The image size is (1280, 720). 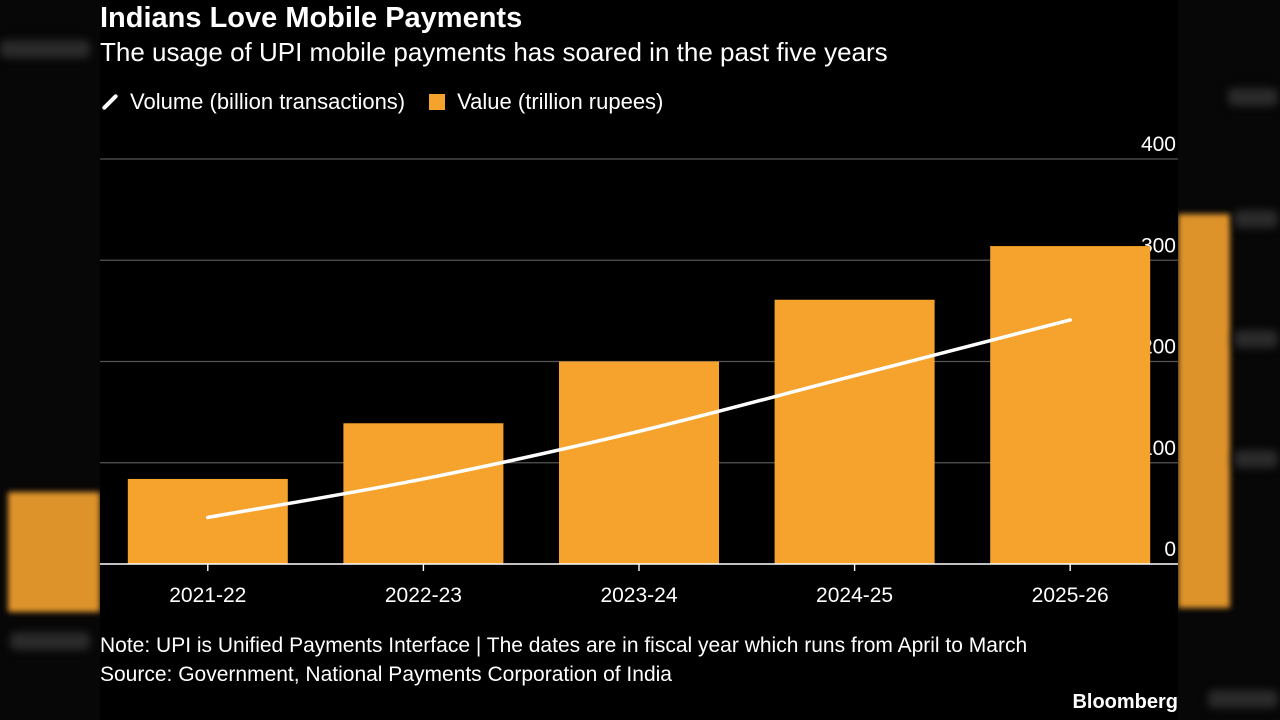 I want to click on y-tick-label: 0, so click(x=1170, y=549).